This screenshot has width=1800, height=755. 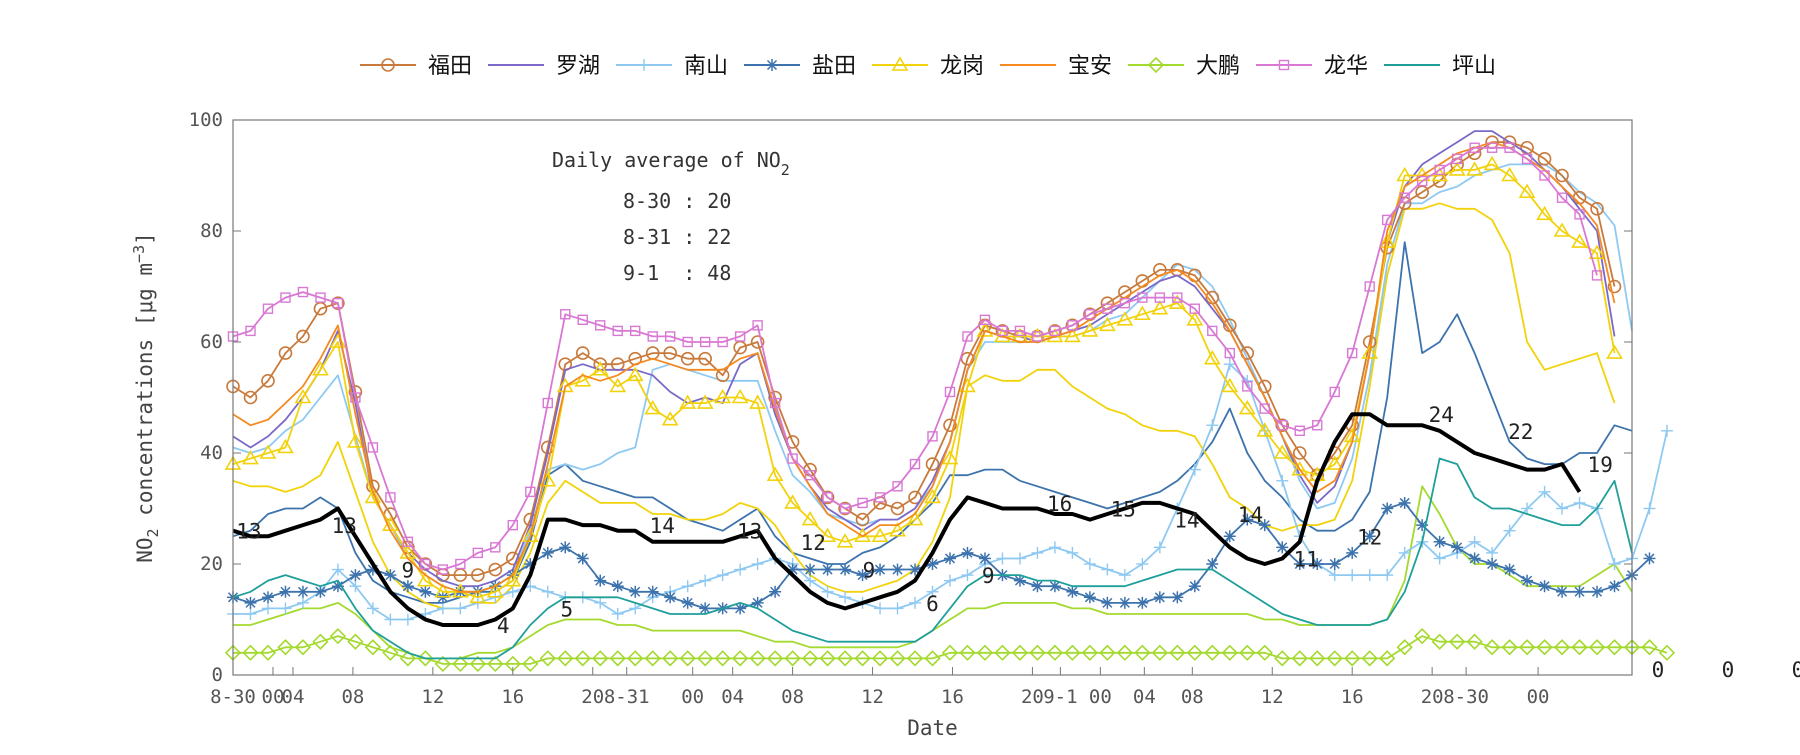 What do you see at coordinates (233, 697) in the screenshot?
I see `x-tick-label: 8-30` at bounding box center [233, 697].